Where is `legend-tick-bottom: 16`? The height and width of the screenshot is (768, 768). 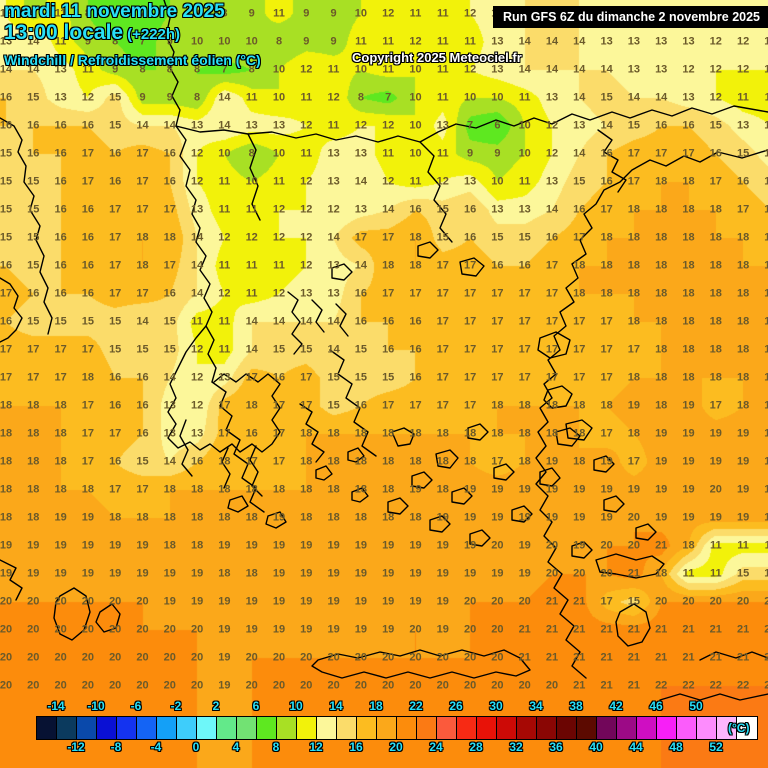 legend-tick-bottom: 16 is located at coordinates (356, 747).